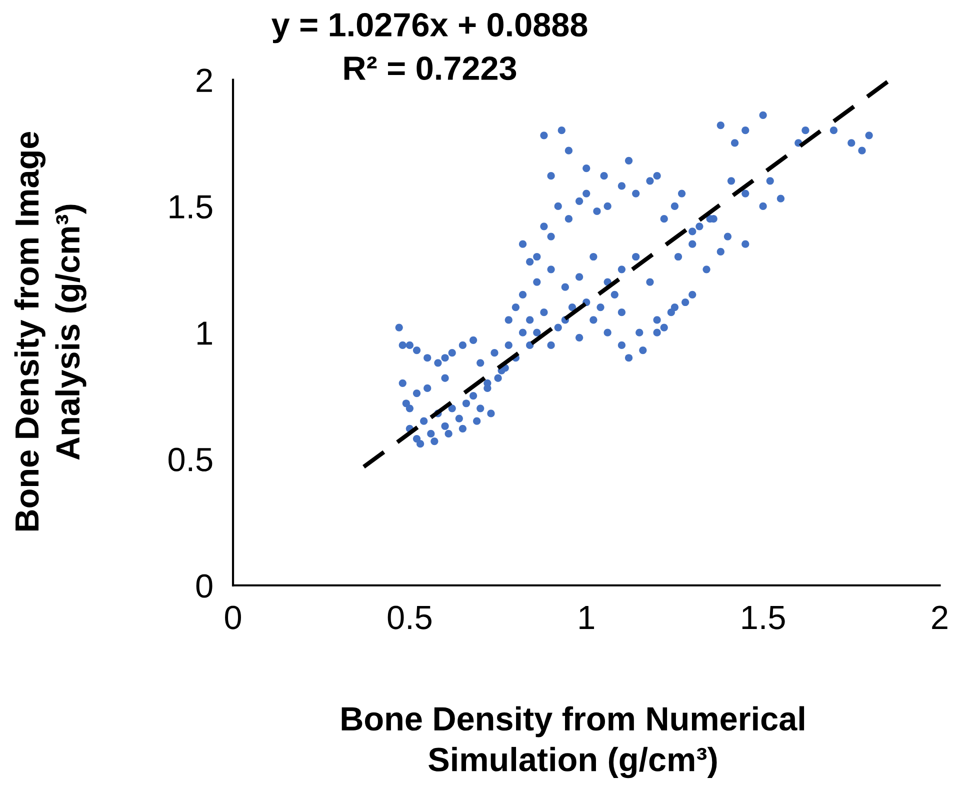  I want to click on x-tick-label: 2, so click(940, 617).